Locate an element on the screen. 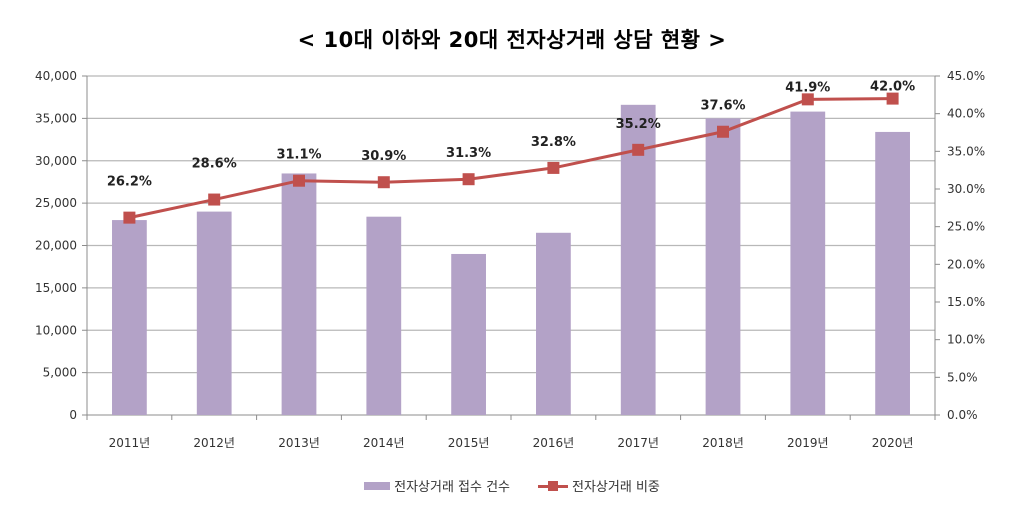  x-tick-label: 2017년 is located at coordinates (638, 443).